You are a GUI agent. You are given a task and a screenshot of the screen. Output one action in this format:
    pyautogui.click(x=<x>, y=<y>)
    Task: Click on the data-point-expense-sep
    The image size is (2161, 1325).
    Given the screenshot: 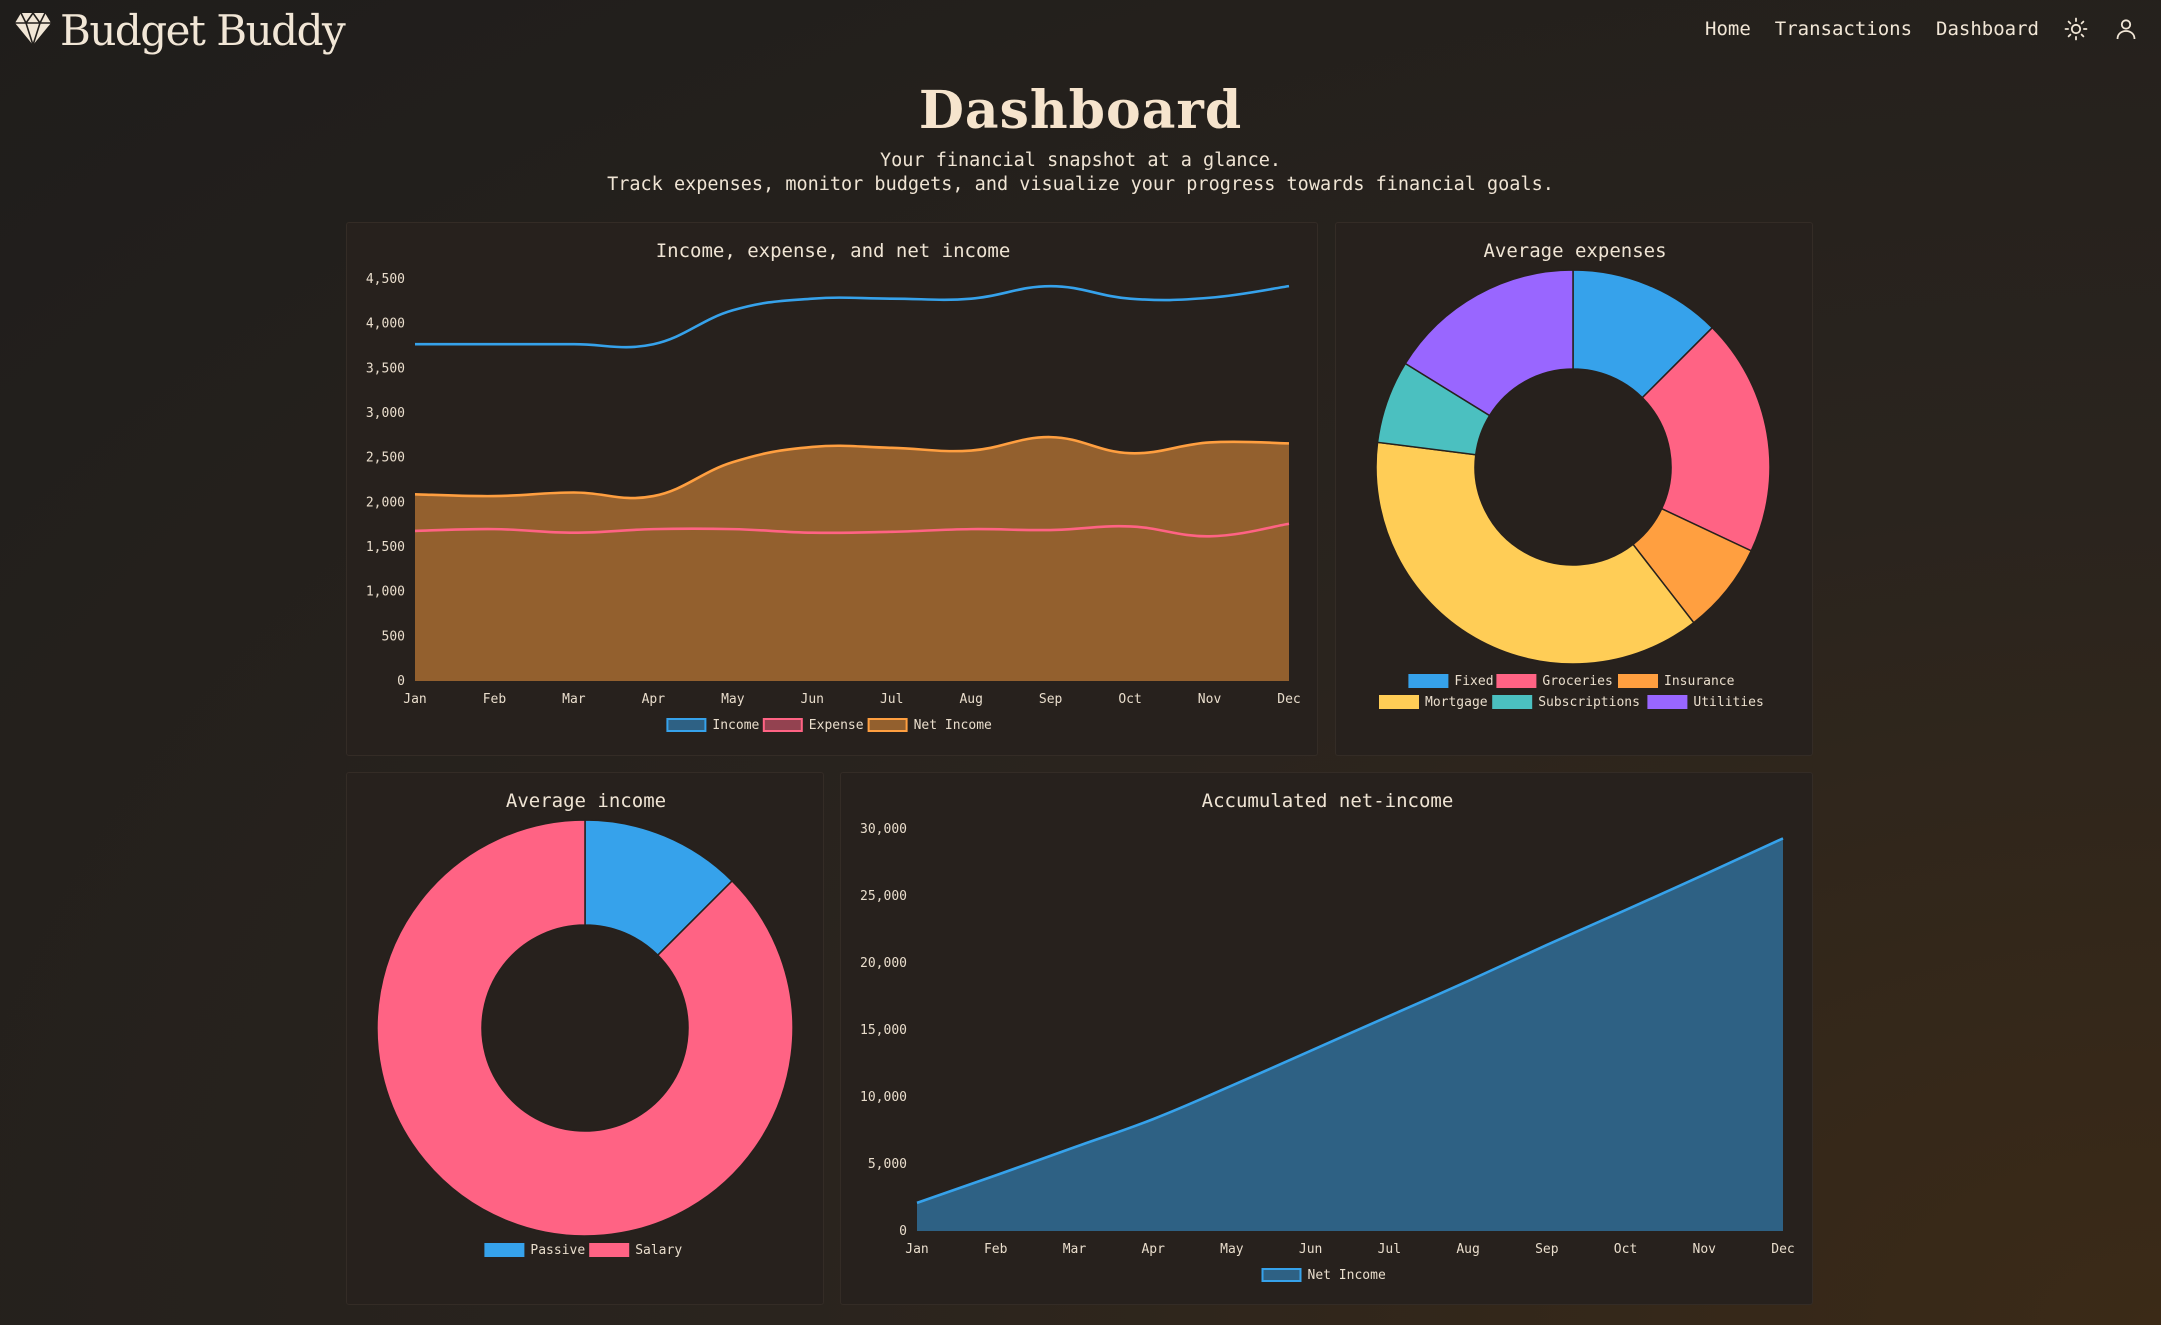 What is the action you would take?
    pyautogui.click(x=1051, y=530)
    